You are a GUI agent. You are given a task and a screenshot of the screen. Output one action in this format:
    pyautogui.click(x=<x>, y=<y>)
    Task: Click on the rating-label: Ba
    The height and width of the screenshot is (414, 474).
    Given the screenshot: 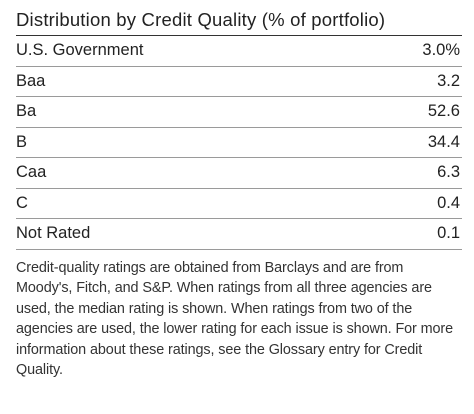 What is the action you would take?
    pyautogui.click(x=26, y=111)
    